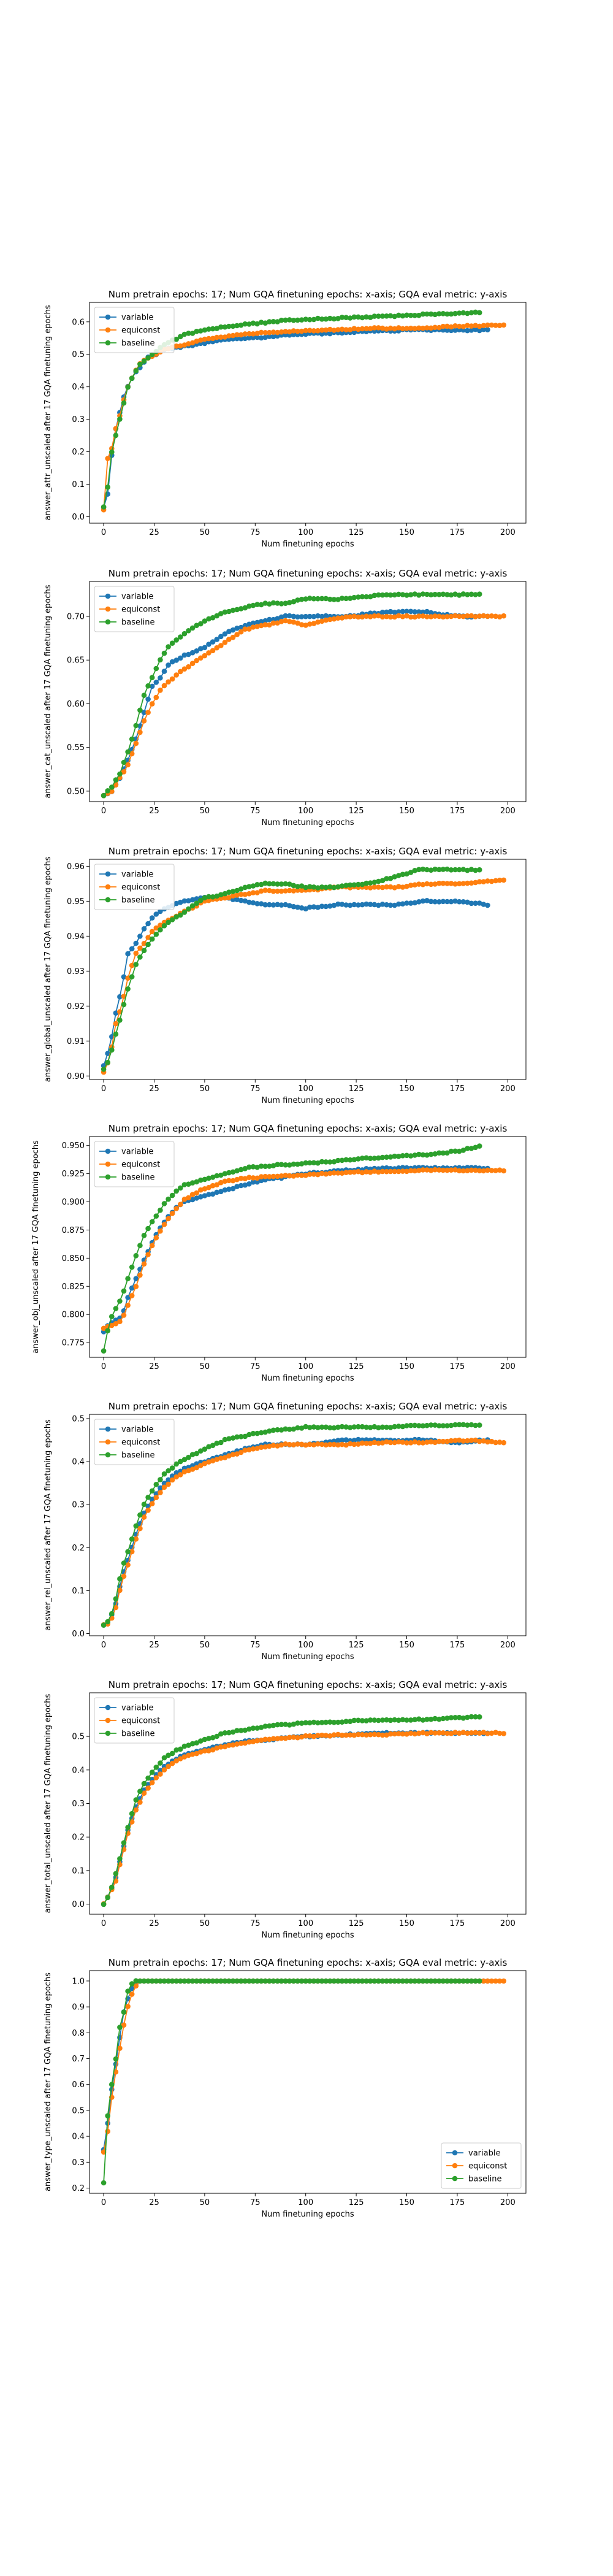  I want to click on x-axis-label: Num finetuning epochs, so click(307, 822).